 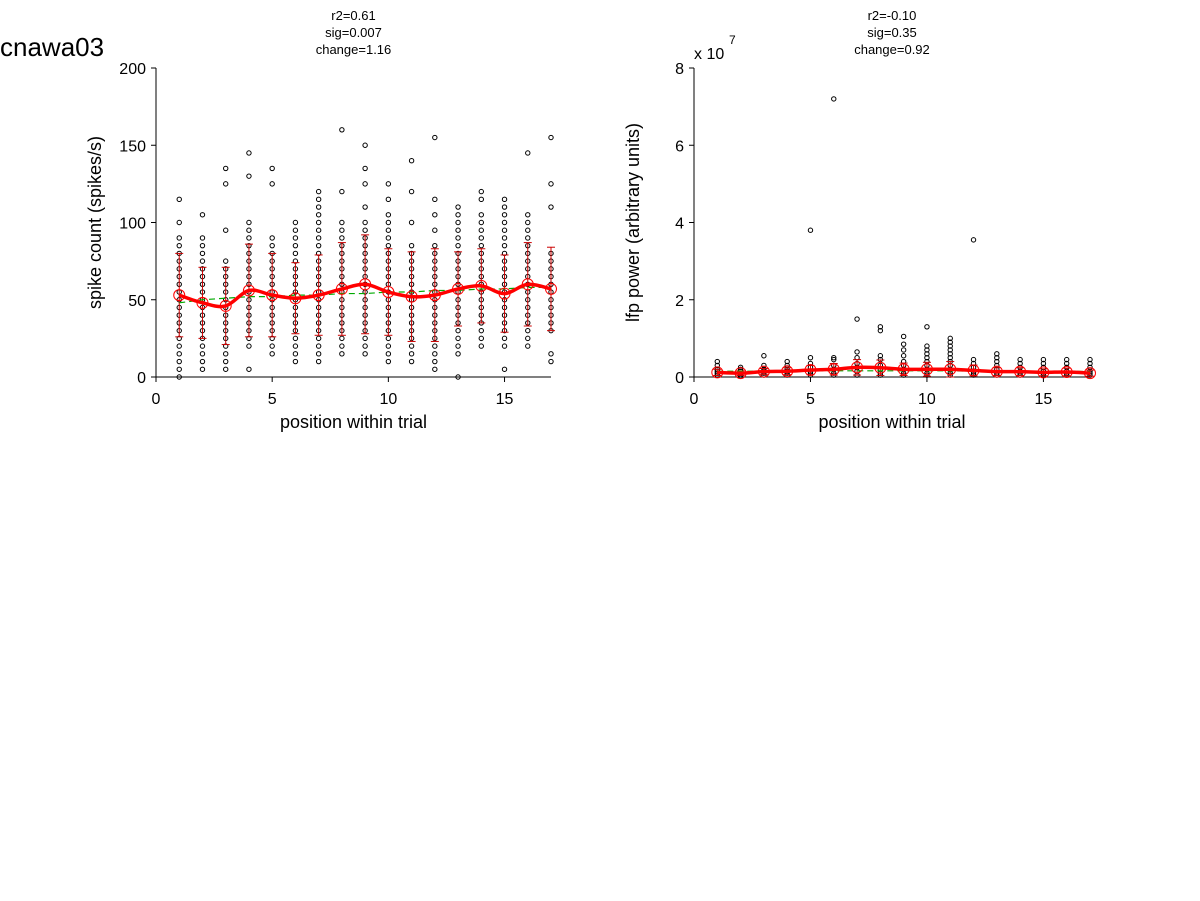 I want to click on y-axis-label: lfp power (arbitrary units), so click(x=633, y=222).